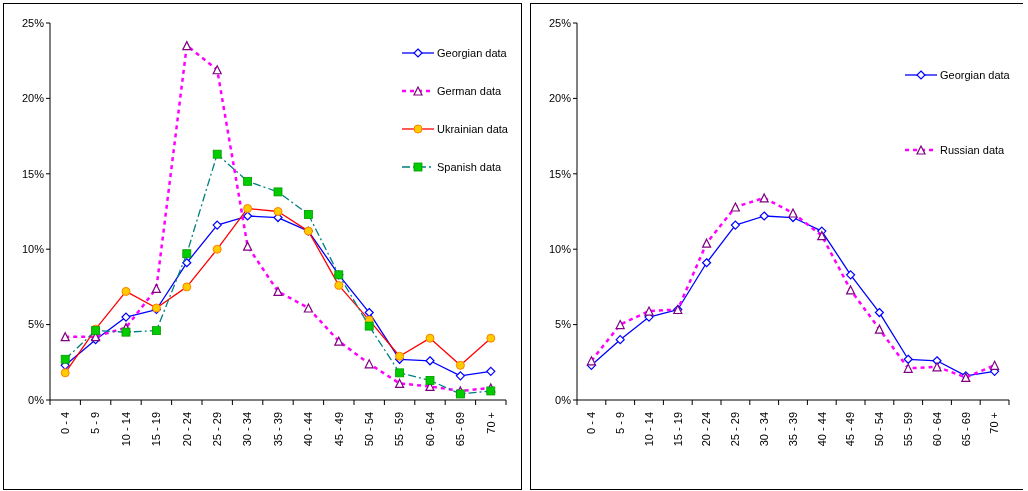 Image resolution: width=1028 pixels, height=491 pixels. Describe the element at coordinates (470, 90) in the screenshot. I see `legend-label: German data` at that location.